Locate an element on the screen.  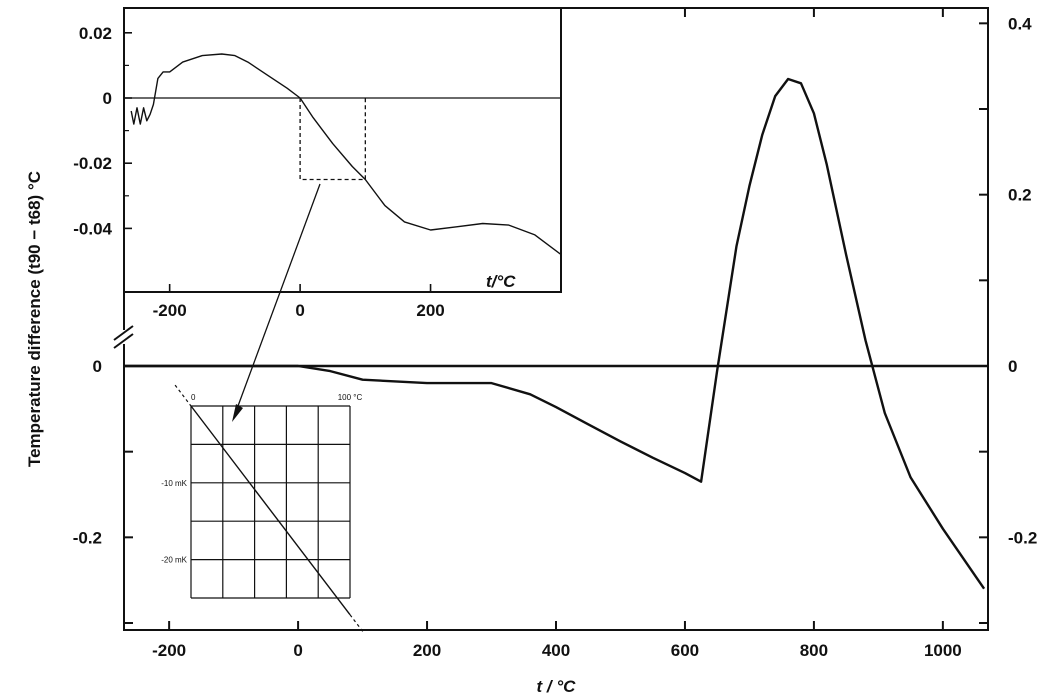
y-right-tick-label: -0.2 is located at coordinates (1022, 537).